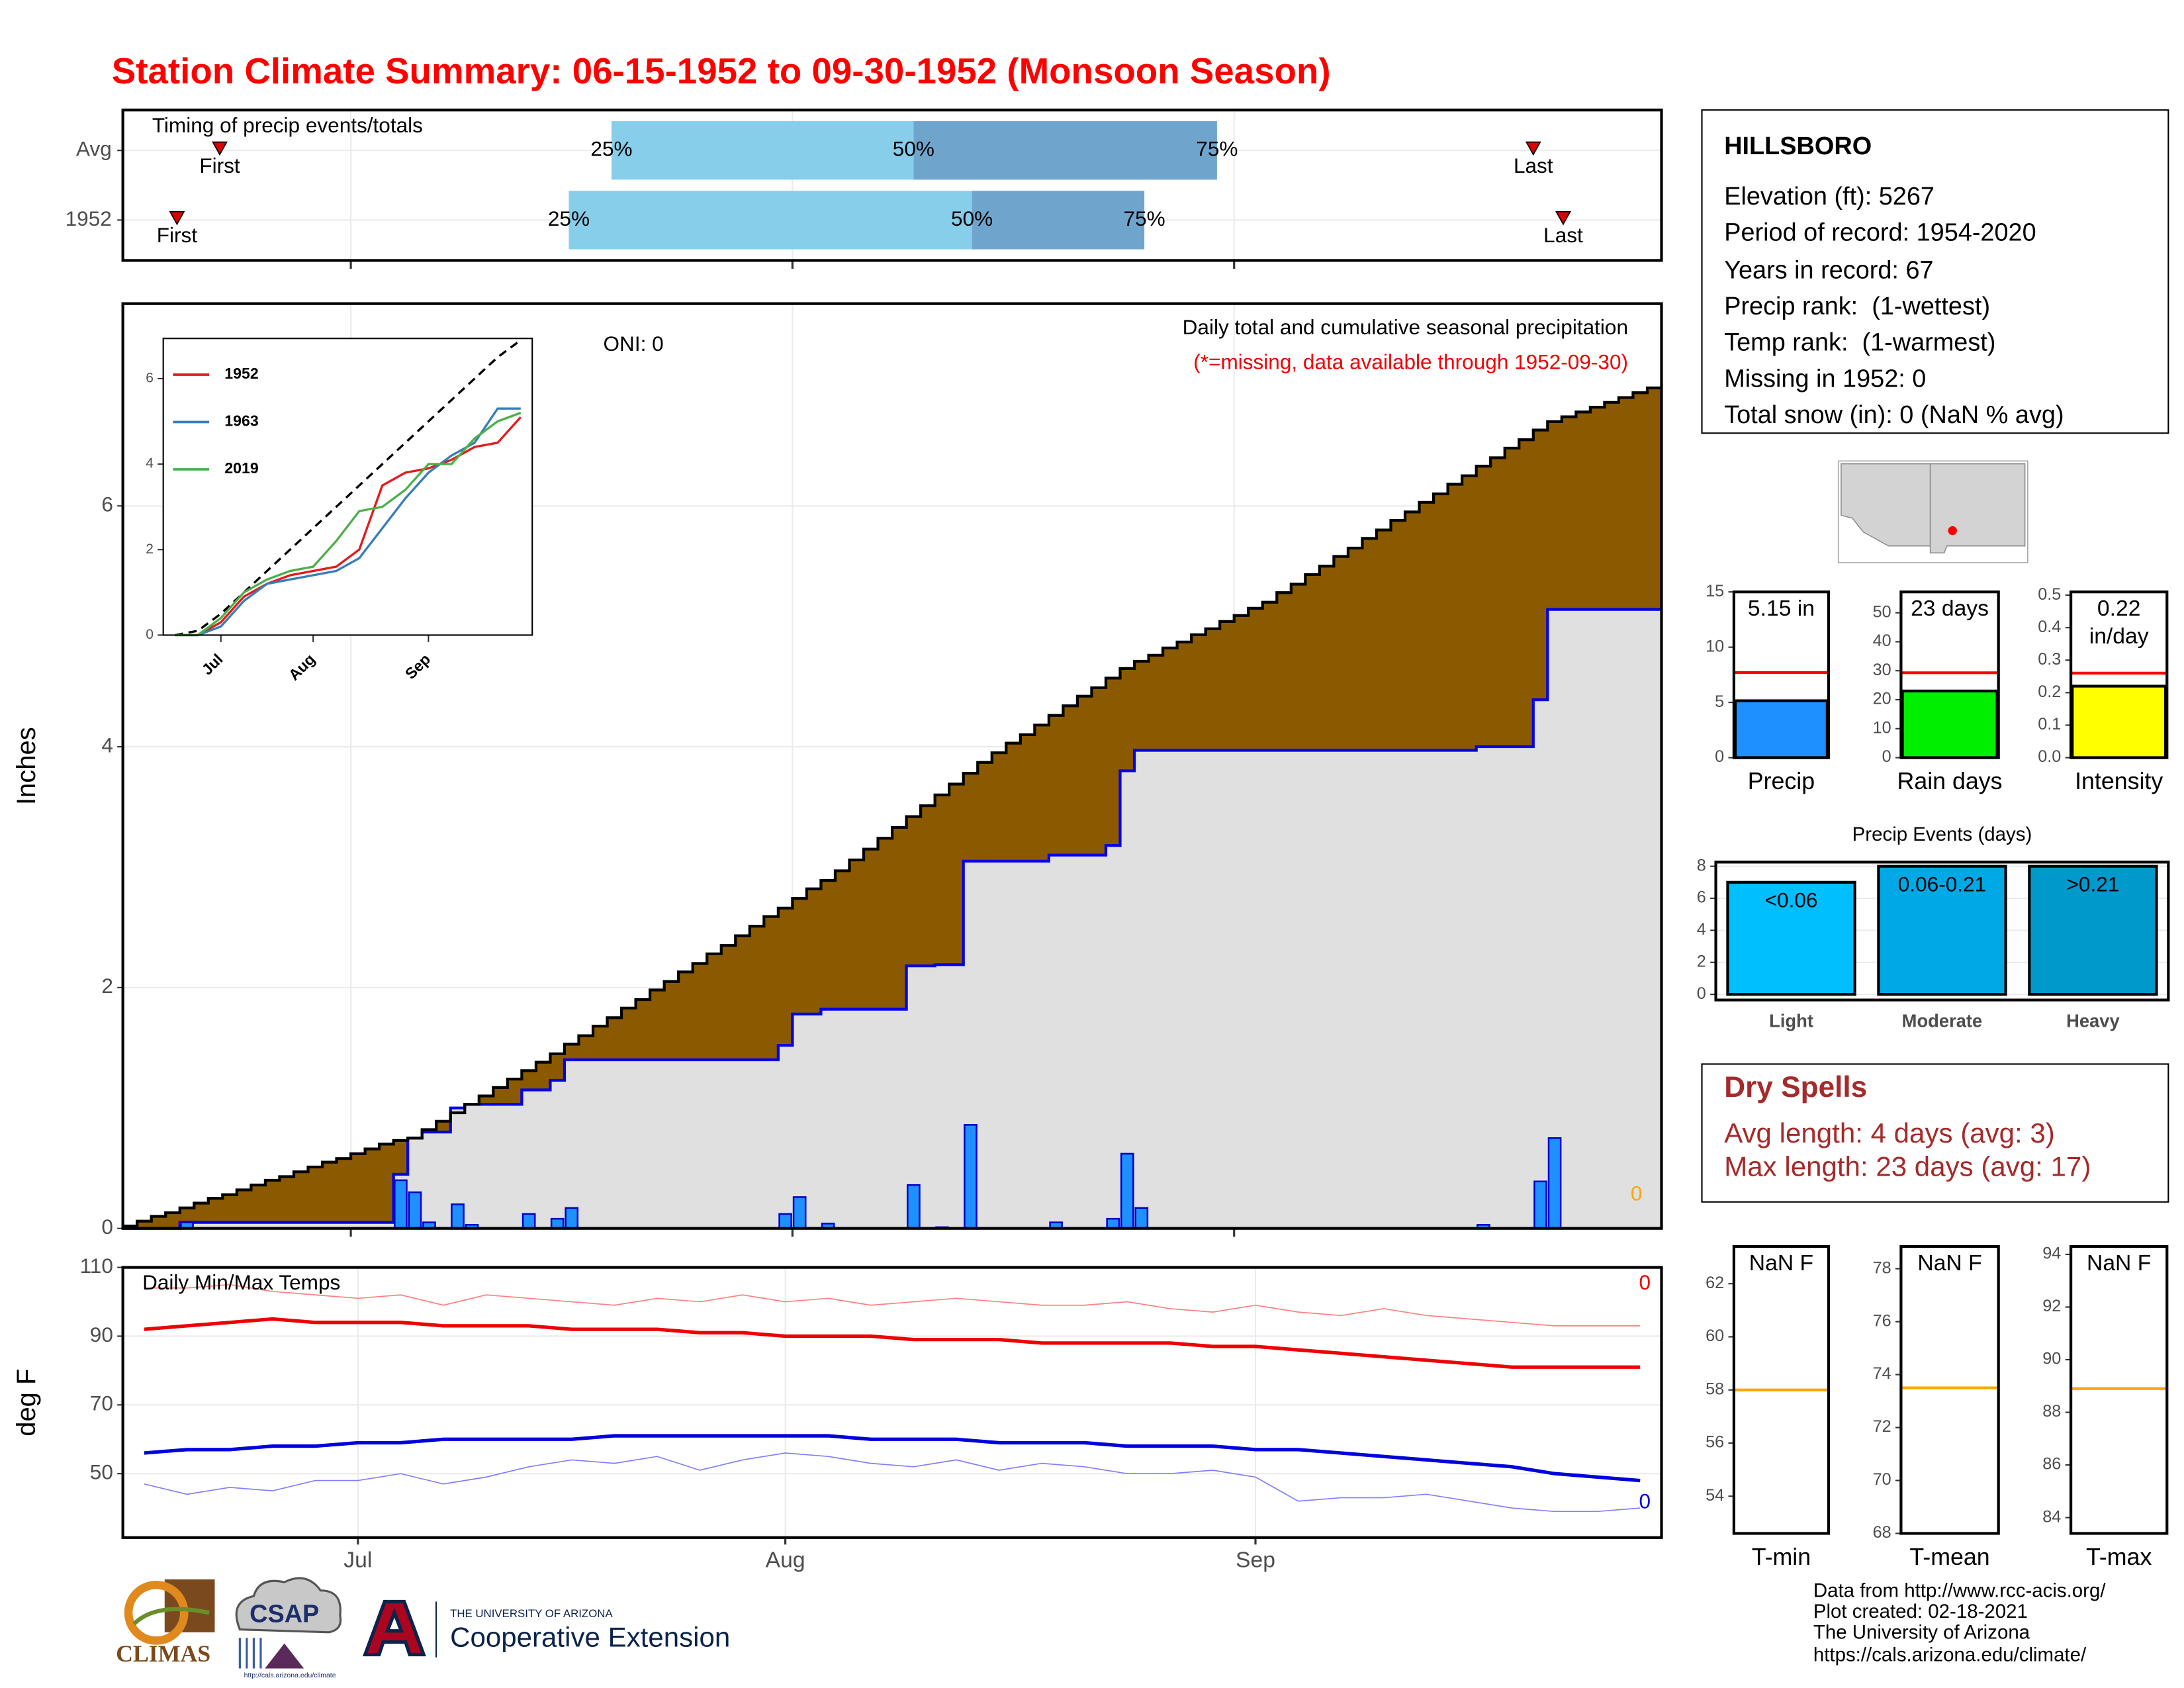 This screenshot has height=1688, width=2184. I want to click on logo-text: THE UNIVERSITY OF ARIZONA, so click(531, 1614).